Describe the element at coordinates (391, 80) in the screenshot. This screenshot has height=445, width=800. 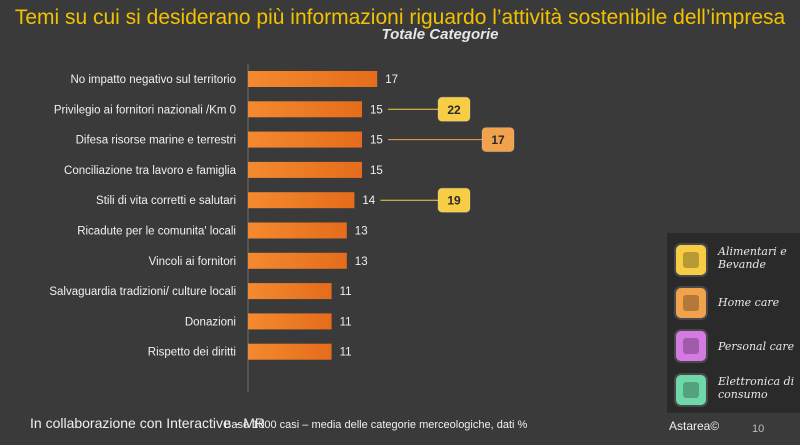
I see `bar-value-label: 17` at that location.